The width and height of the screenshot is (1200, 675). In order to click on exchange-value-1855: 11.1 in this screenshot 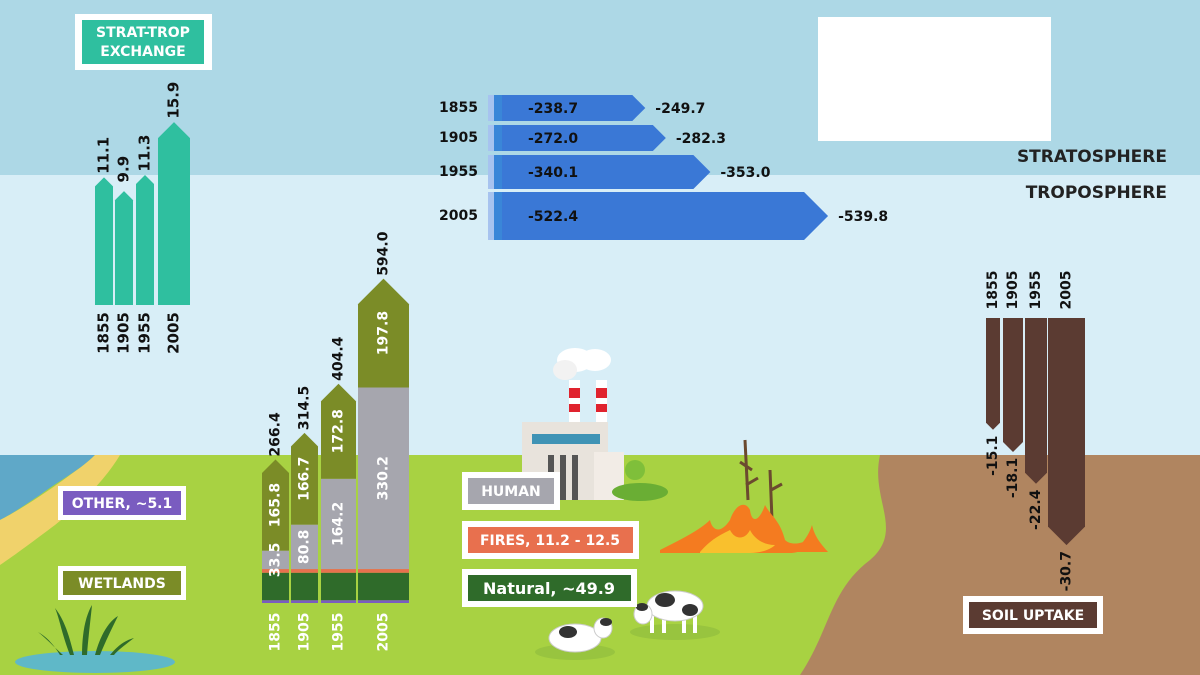, I will do `click(104, 155)`.